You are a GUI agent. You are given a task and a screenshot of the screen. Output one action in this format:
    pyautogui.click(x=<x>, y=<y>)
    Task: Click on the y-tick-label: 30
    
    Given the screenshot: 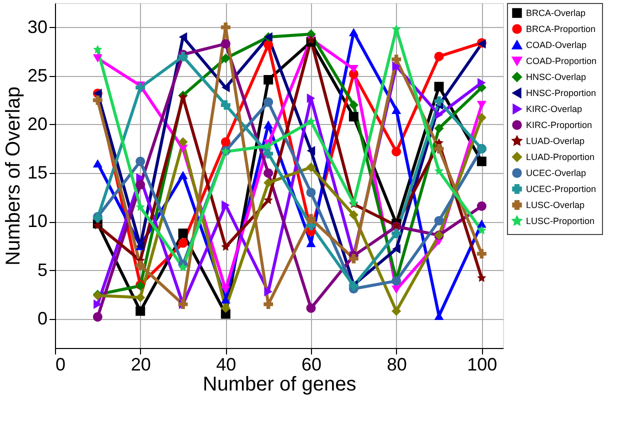 What is the action you would take?
    pyautogui.click(x=37, y=26)
    